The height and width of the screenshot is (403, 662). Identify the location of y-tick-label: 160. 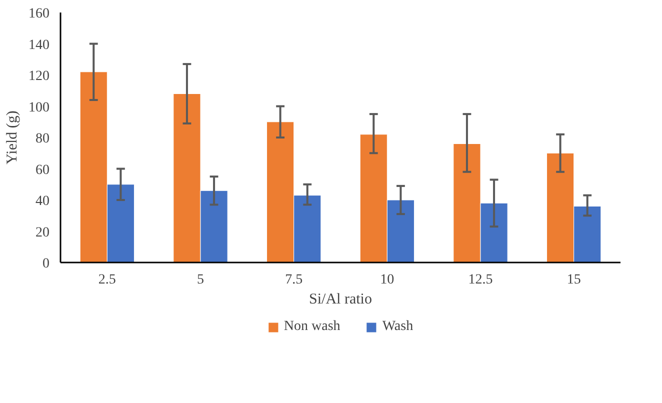
(39, 14).